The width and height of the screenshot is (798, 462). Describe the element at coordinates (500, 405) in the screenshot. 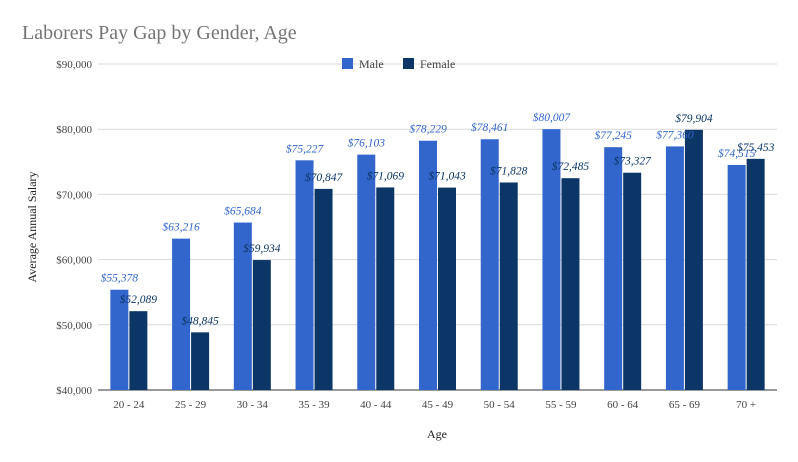

I see `x-tick-label: 50 - 54` at that location.